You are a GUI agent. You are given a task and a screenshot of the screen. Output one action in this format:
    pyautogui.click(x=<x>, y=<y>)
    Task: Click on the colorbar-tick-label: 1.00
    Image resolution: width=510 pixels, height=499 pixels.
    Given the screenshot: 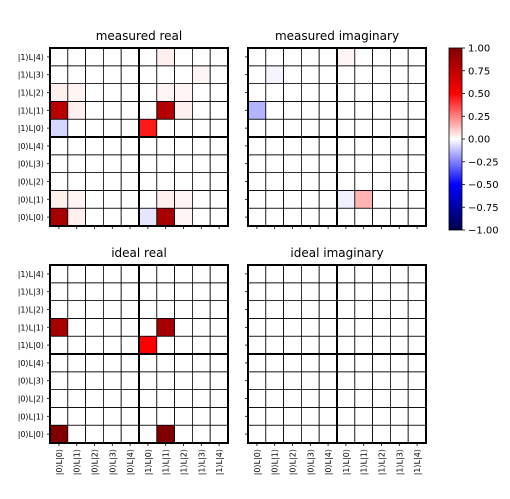 What is the action you would take?
    pyautogui.click(x=479, y=49)
    